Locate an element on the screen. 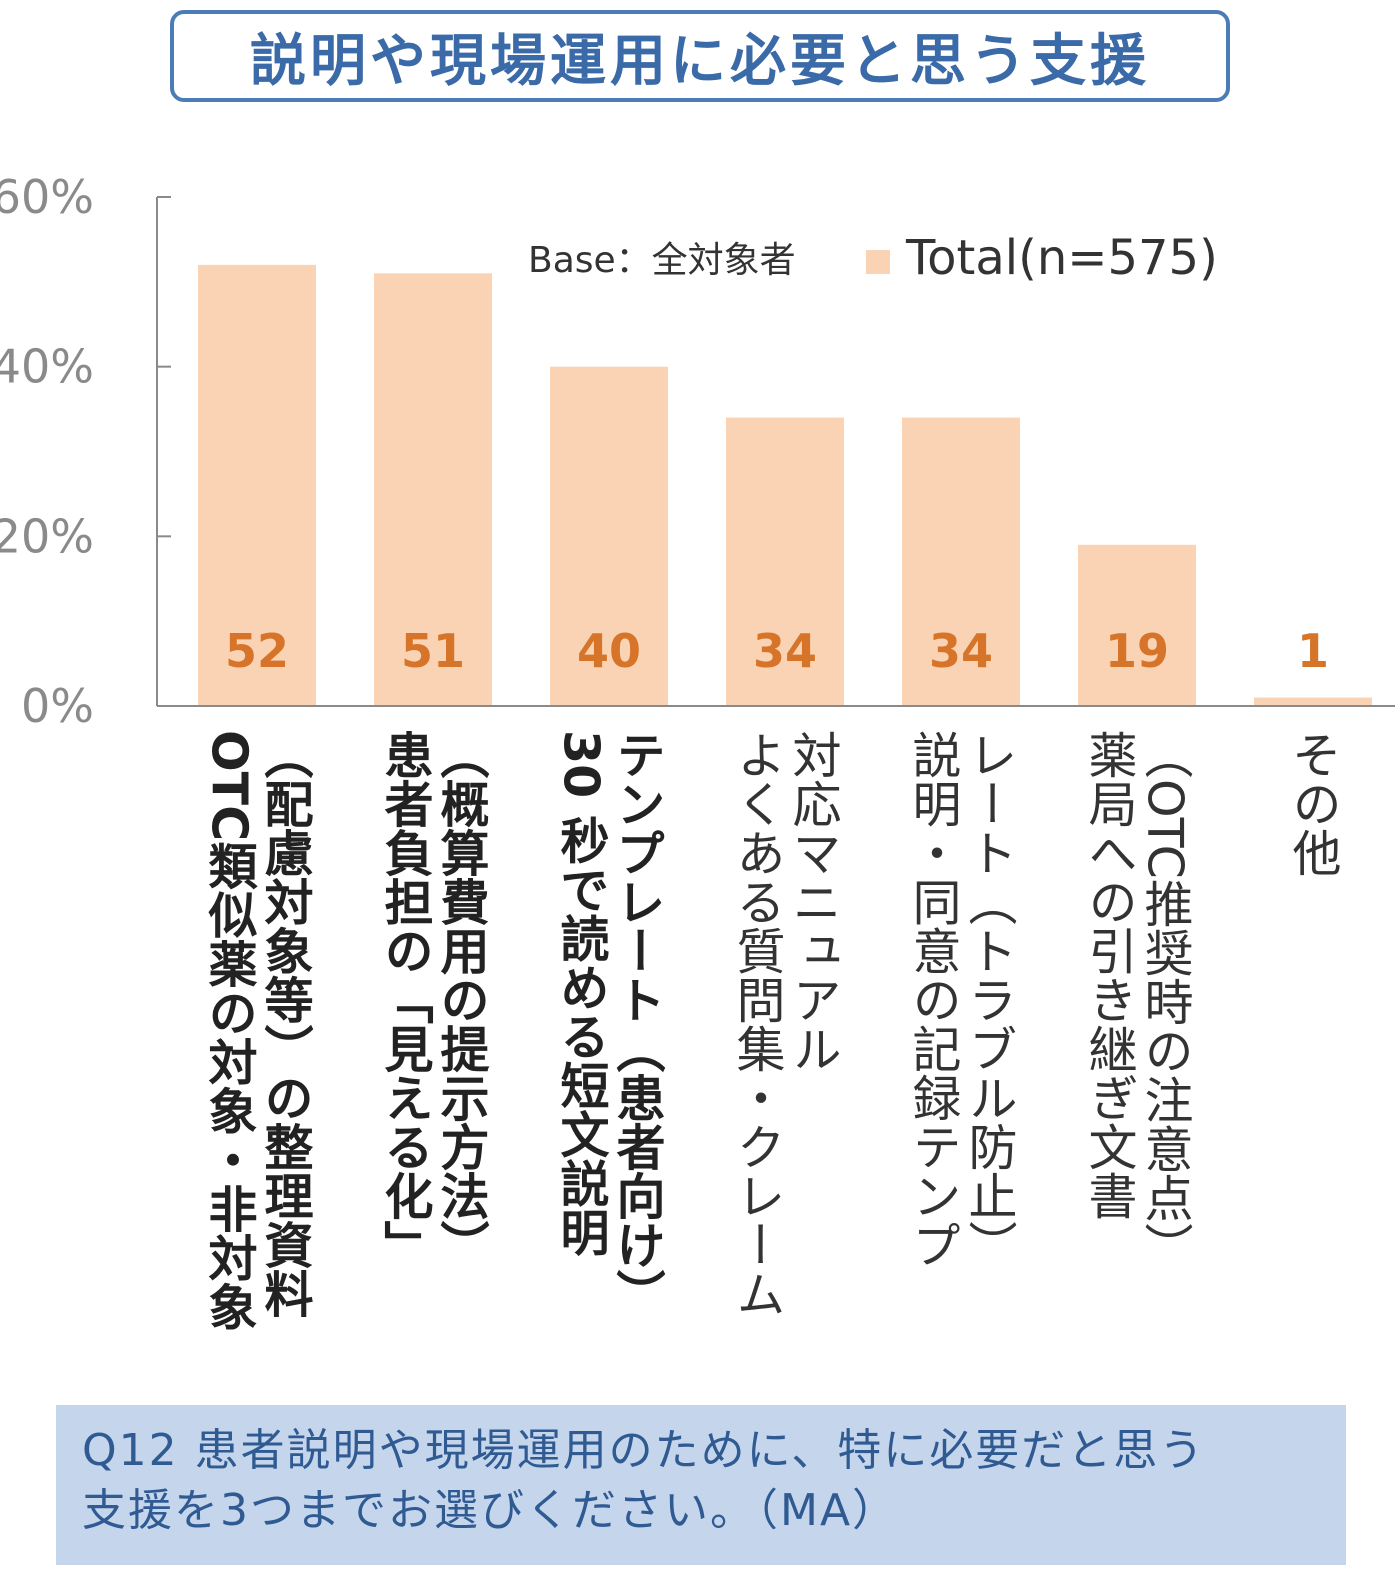 Image resolution: width=1400 pixels, height=1586 pixels. category-label: 30 秒で読める短文説明 is located at coordinates (581, 993).